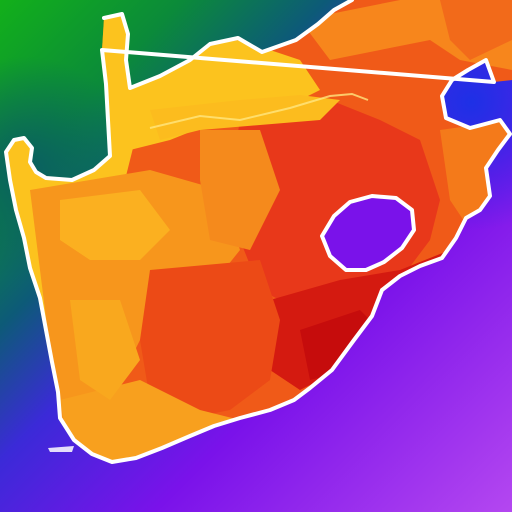 Image resolution: width=512 pixels, height=512 pixels. What do you see at coordinates (61, 449) in the screenshot?
I see `coastal-islands` at bounding box center [61, 449].